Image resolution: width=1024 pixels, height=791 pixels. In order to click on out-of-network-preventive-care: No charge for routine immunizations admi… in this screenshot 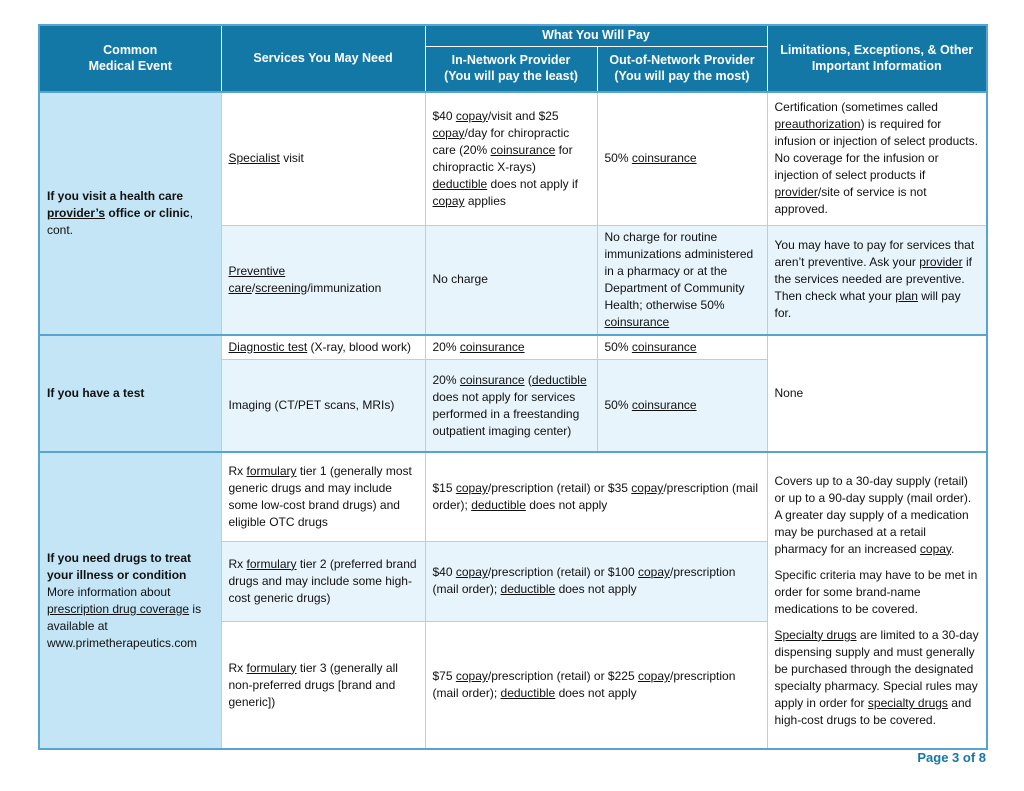, I will do `click(682, 280)`.